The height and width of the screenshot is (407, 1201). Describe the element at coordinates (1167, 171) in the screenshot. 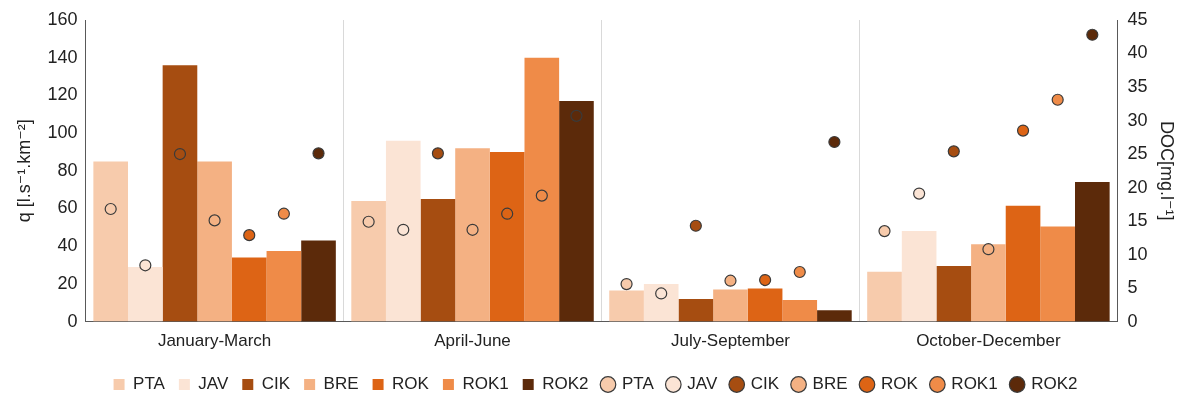

I see `y2-axis-title: DOC[mg.l⁻¹]` at that location.